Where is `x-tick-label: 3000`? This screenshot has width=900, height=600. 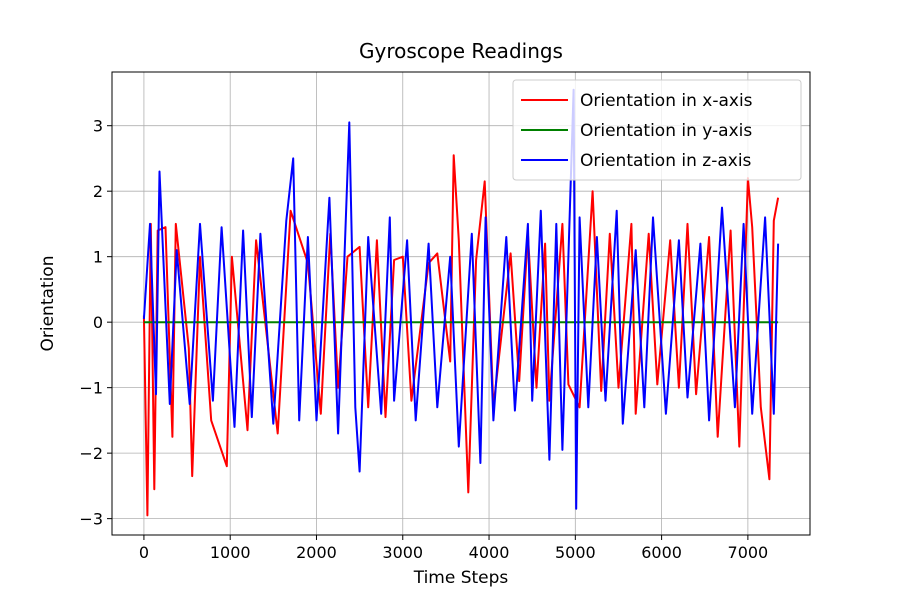
x-tick-label: 3000 is located at coordinates (402, 552).